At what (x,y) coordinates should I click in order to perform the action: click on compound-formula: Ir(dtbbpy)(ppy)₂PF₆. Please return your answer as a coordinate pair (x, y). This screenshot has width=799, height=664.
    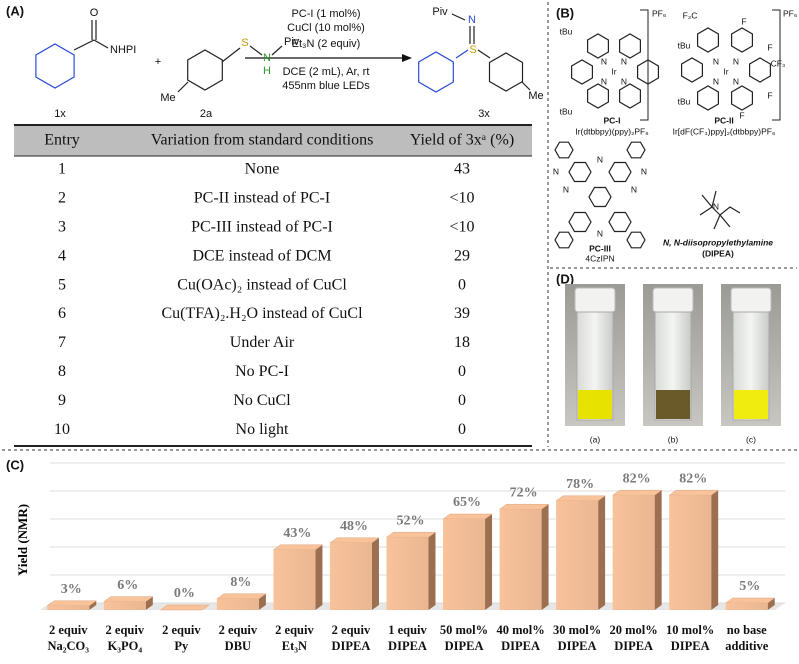
    Looking at the image, I should click on (611, 131).